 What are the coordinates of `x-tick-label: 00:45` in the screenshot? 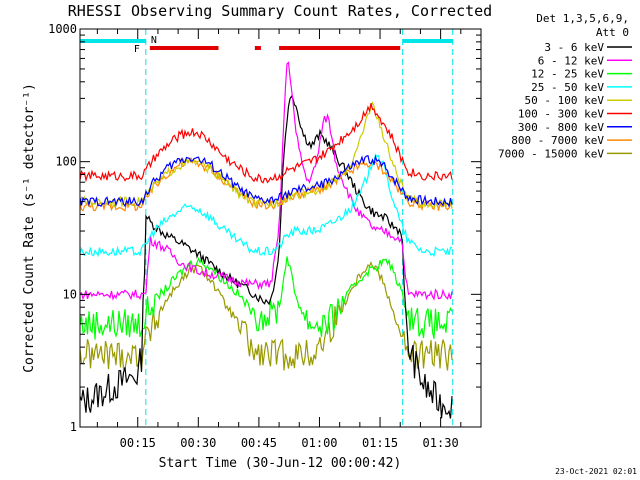 It's located at (259, 443).